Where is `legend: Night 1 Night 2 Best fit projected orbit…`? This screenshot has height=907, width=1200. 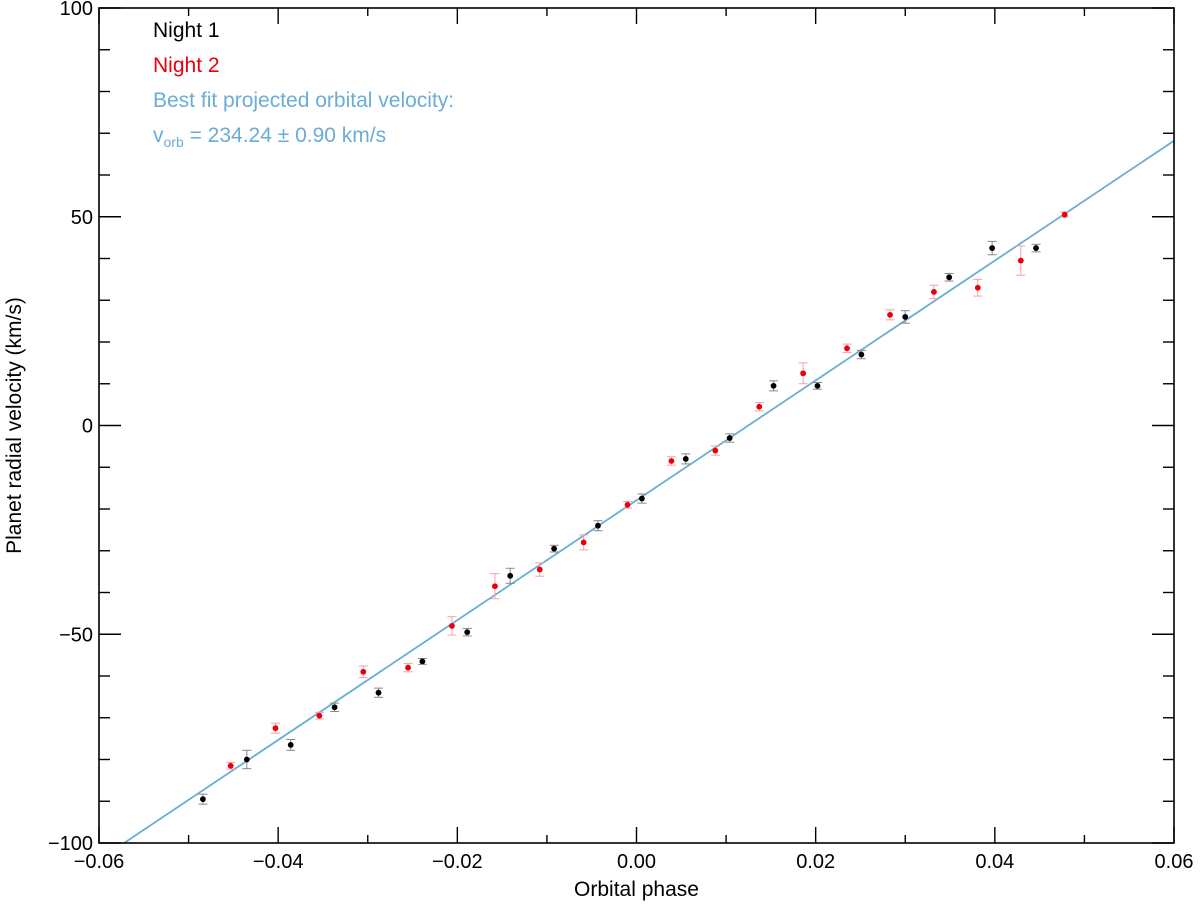 legend: Night 1 Night 2 Best fit projected orbit… is located at coordinates (303, 84).